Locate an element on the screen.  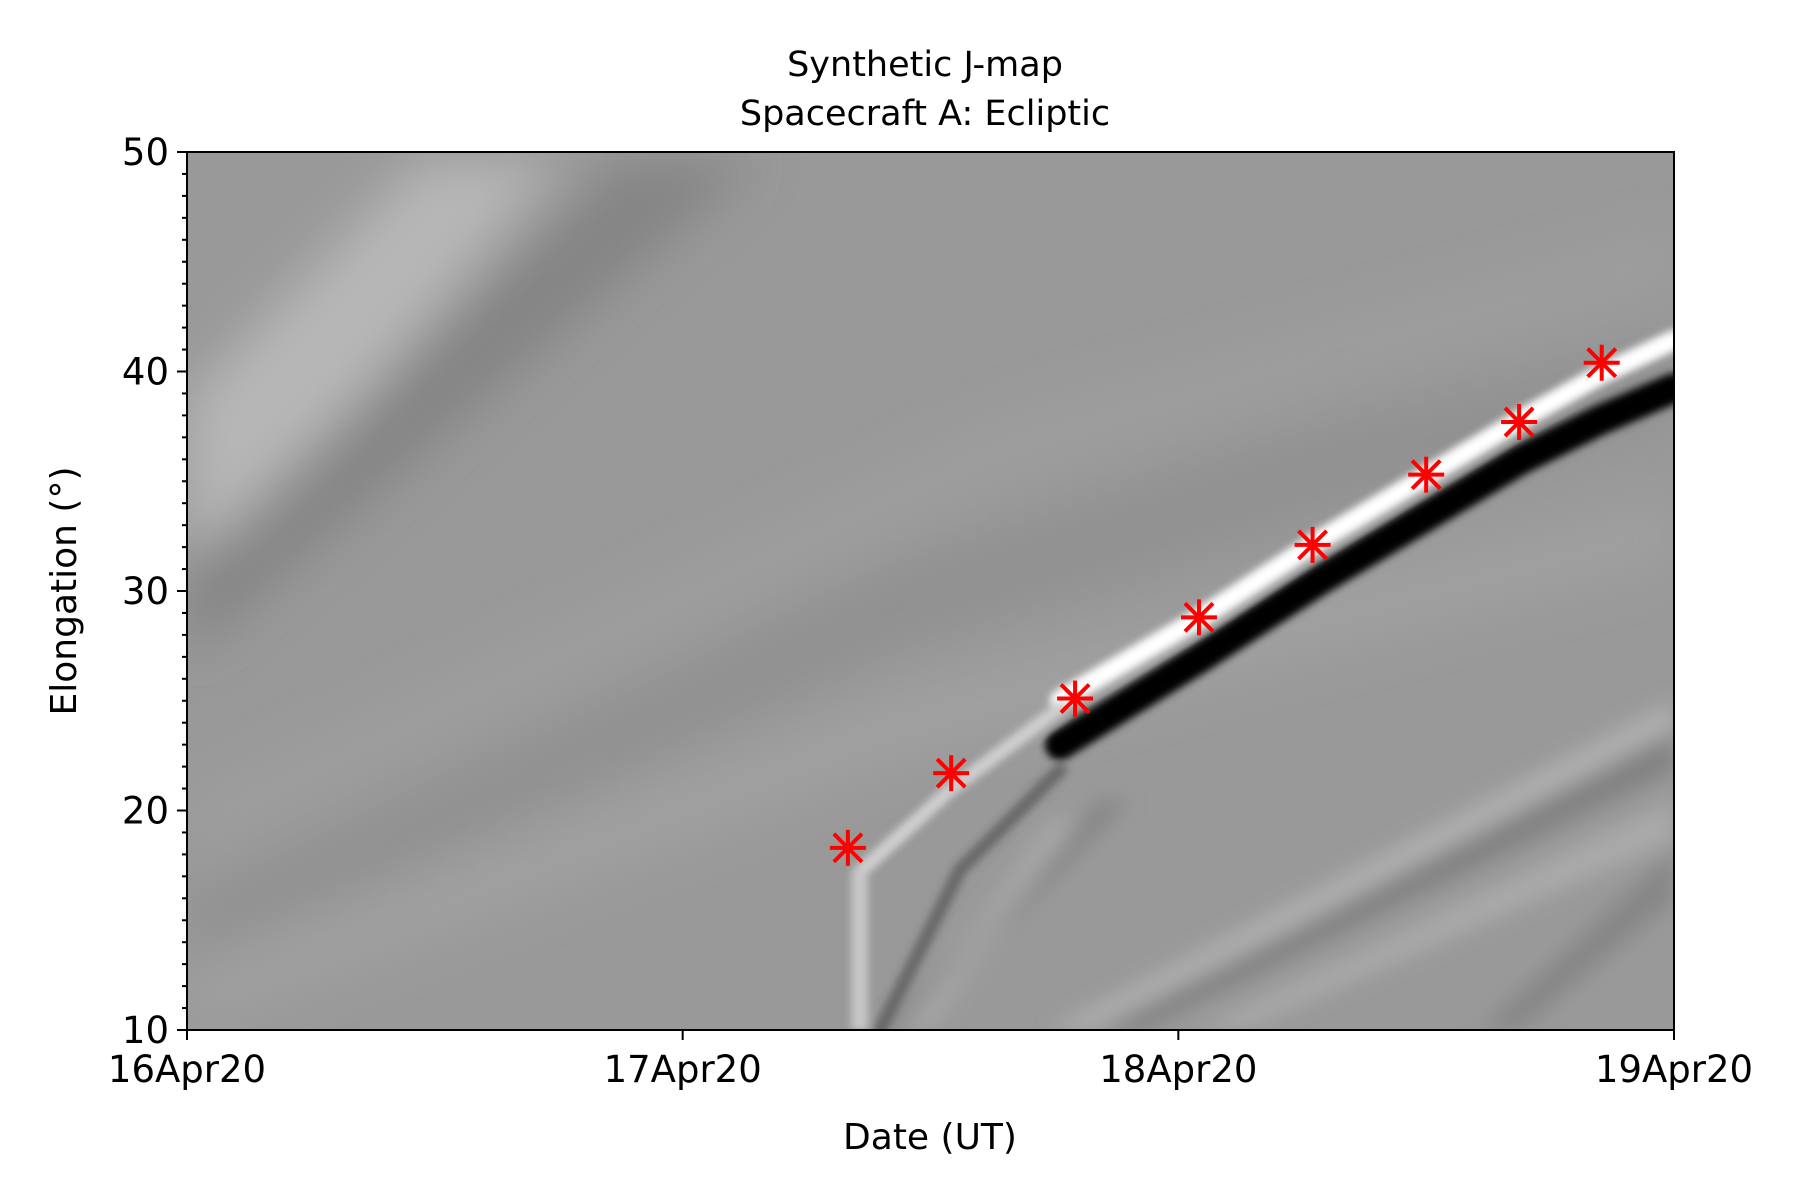
chart-subtitle: Spacecraft A: Ecliptic is located at coordinates (925, 114).